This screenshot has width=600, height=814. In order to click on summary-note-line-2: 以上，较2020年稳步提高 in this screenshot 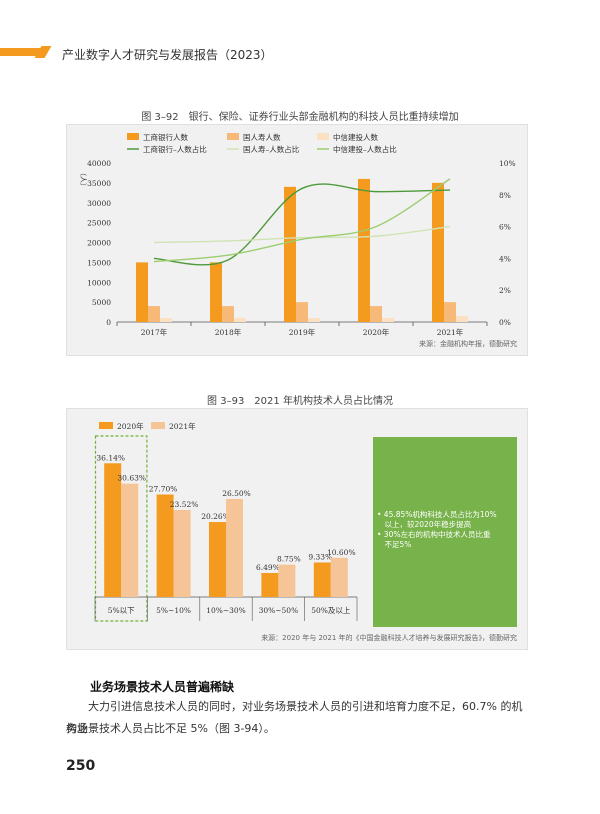, I will do `click(424, 524)`.